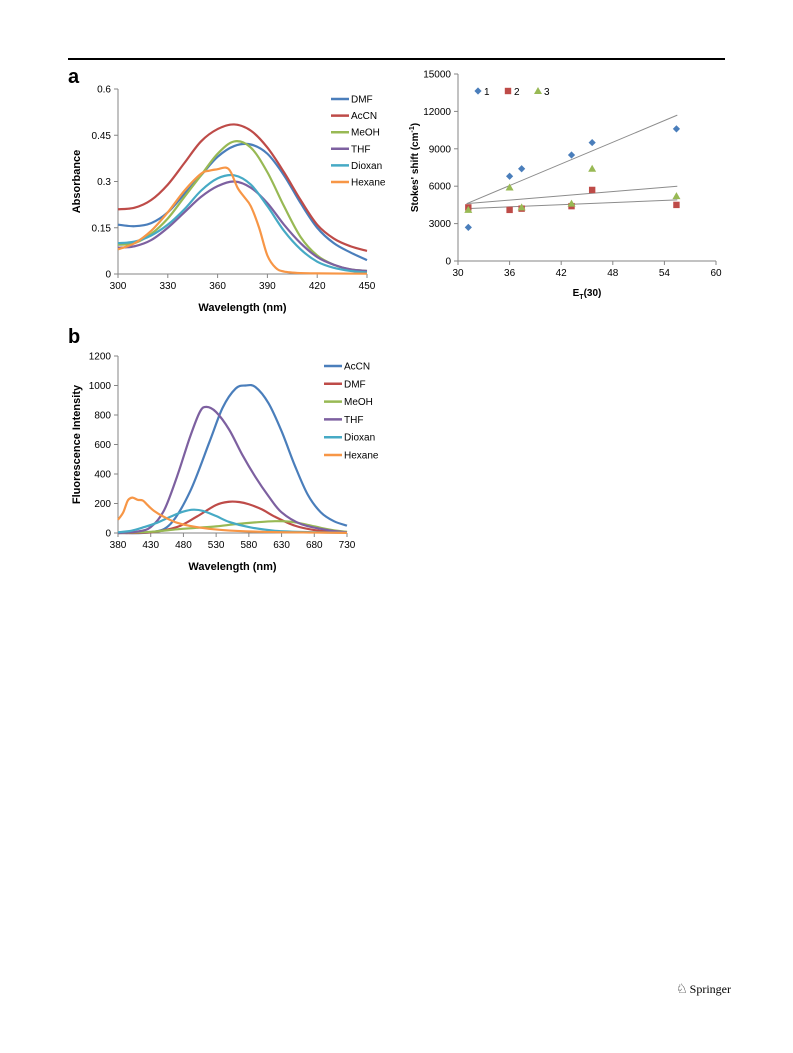  I want to click on series-line-meoh, so click(242, 206).